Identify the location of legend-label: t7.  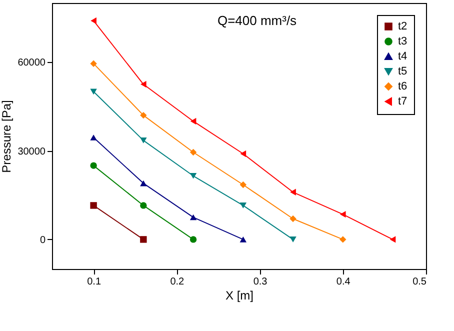
(403, 102).